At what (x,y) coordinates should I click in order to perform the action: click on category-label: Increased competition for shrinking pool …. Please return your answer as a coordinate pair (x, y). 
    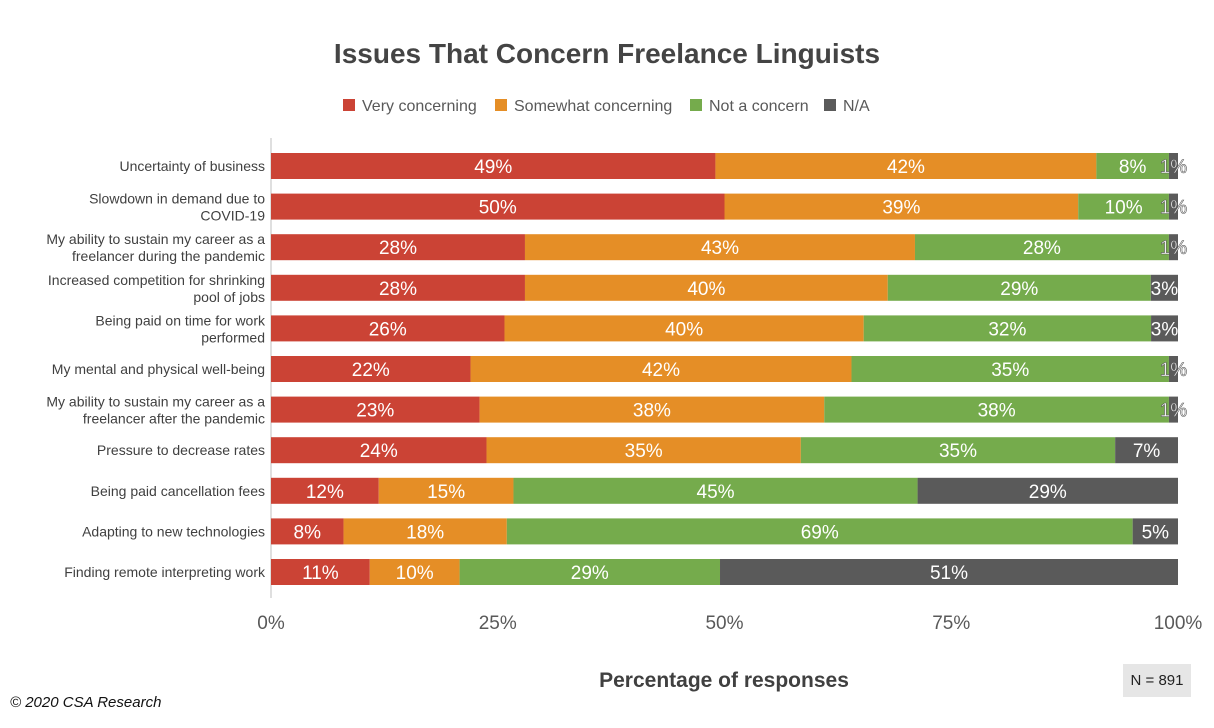
    Looking at the image, I should click on (156, 288).